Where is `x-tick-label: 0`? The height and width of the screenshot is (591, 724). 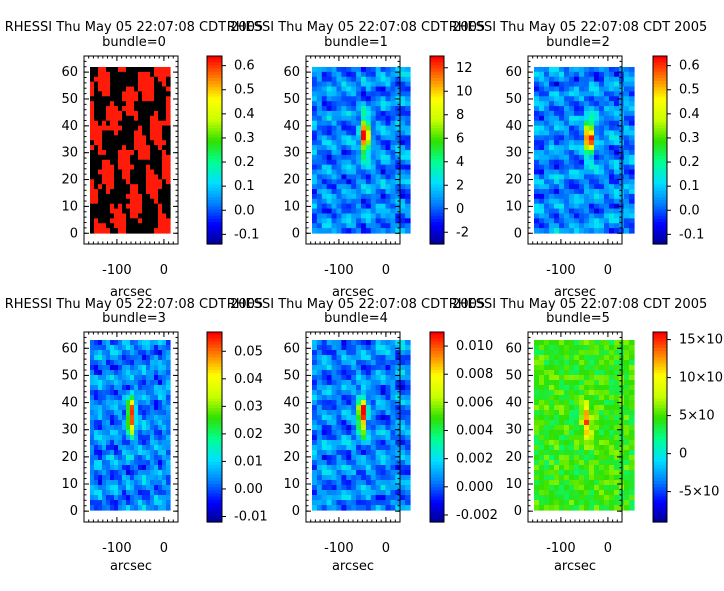
x-tick-label: 0 is located at coordinates (608, 270).